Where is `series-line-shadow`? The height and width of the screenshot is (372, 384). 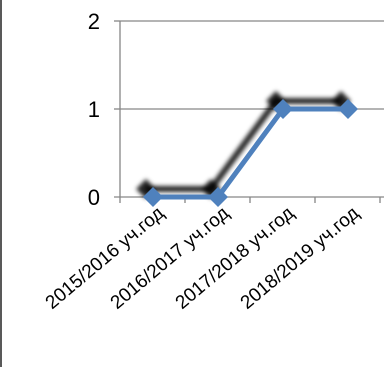
series-line-shadow is located at coordinates (243, 145).